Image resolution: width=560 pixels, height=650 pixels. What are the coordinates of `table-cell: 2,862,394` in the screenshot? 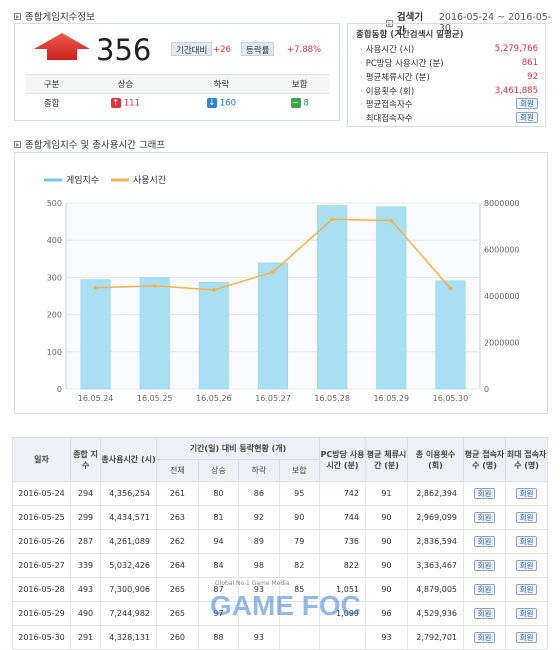 It's located at (435, 493).